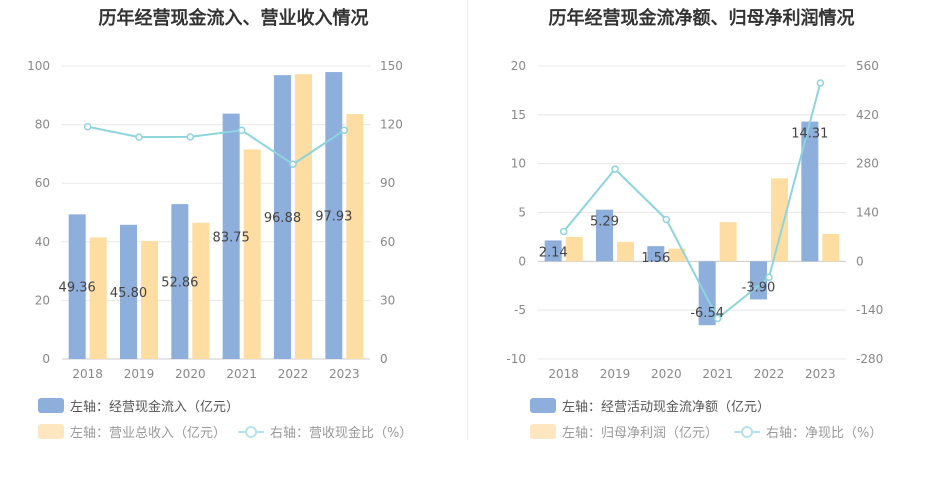  What do you see at coordinates (522, 213) in the screenshot?
I see `y-left-tick-label: 5` at bounding box center [522, 213].